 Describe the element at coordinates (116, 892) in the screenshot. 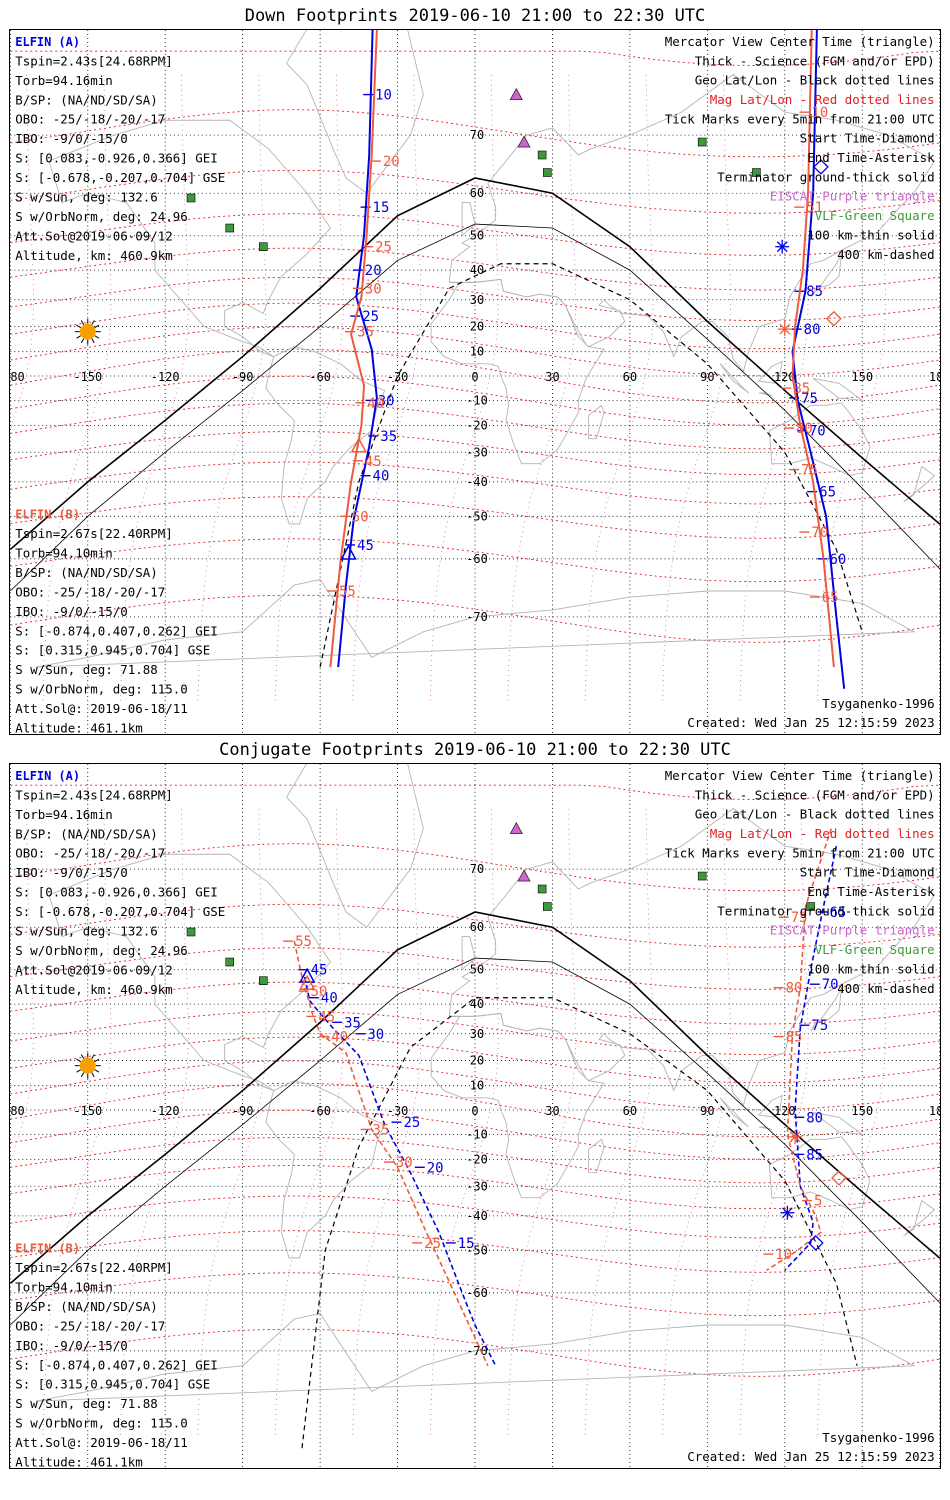

I see `info-line: S: [0.083,-0.926,0.366] GEI` at that location.